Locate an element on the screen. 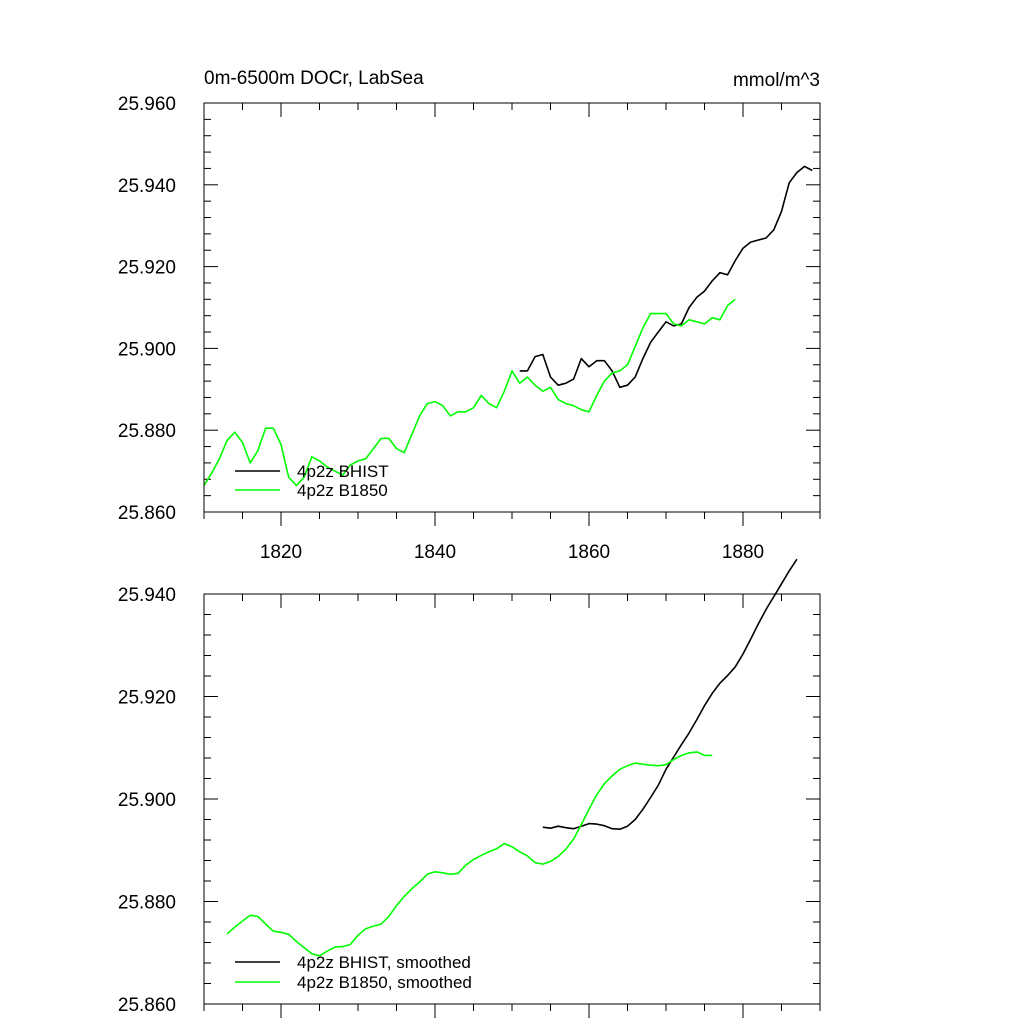  bottom-y-tick-label: 25.880 is located at coordinates (147, 903).